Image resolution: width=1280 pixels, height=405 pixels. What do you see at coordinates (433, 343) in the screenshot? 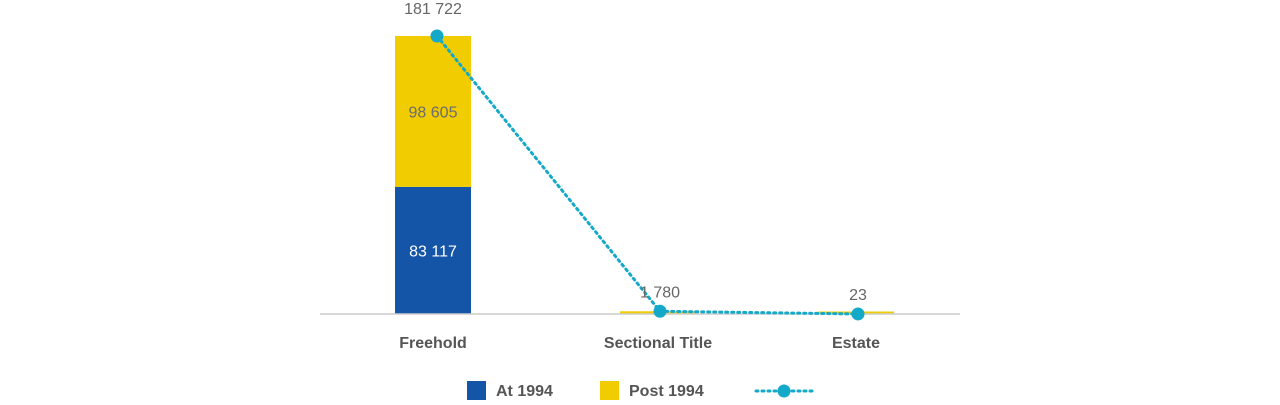
I see `category-label-freehold: Freehold` at bounding box center [433, 343].